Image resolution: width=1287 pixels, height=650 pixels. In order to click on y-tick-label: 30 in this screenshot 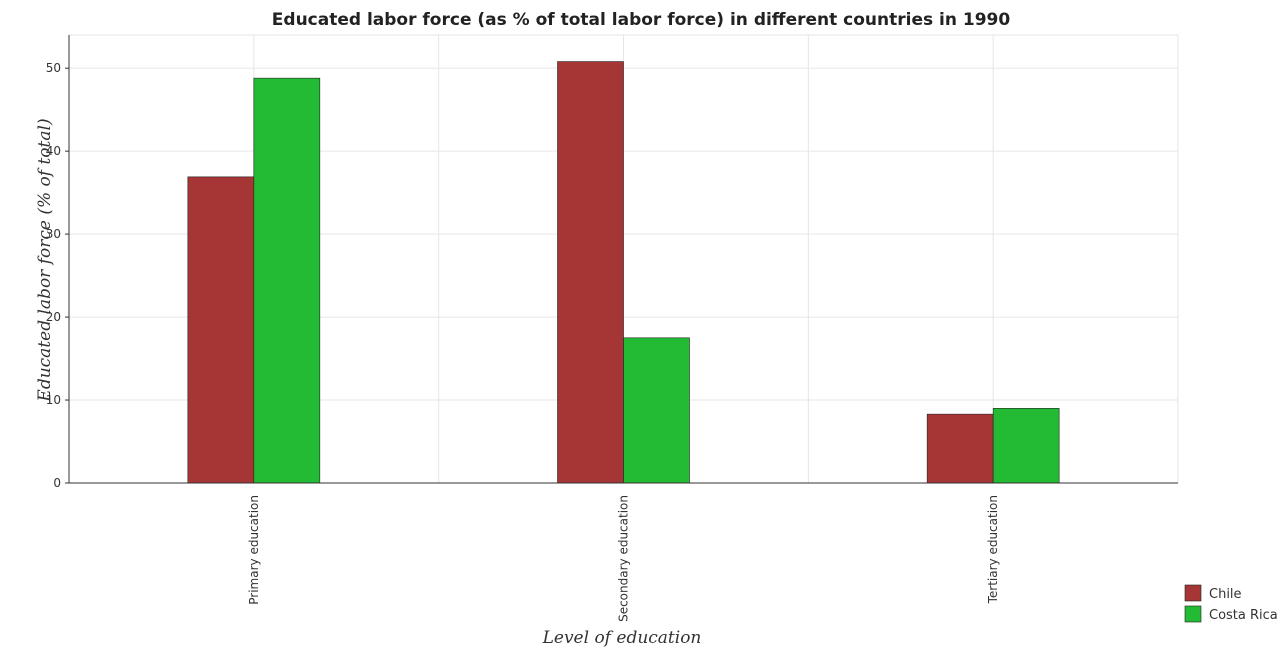, I will do `click(53, 234)`.